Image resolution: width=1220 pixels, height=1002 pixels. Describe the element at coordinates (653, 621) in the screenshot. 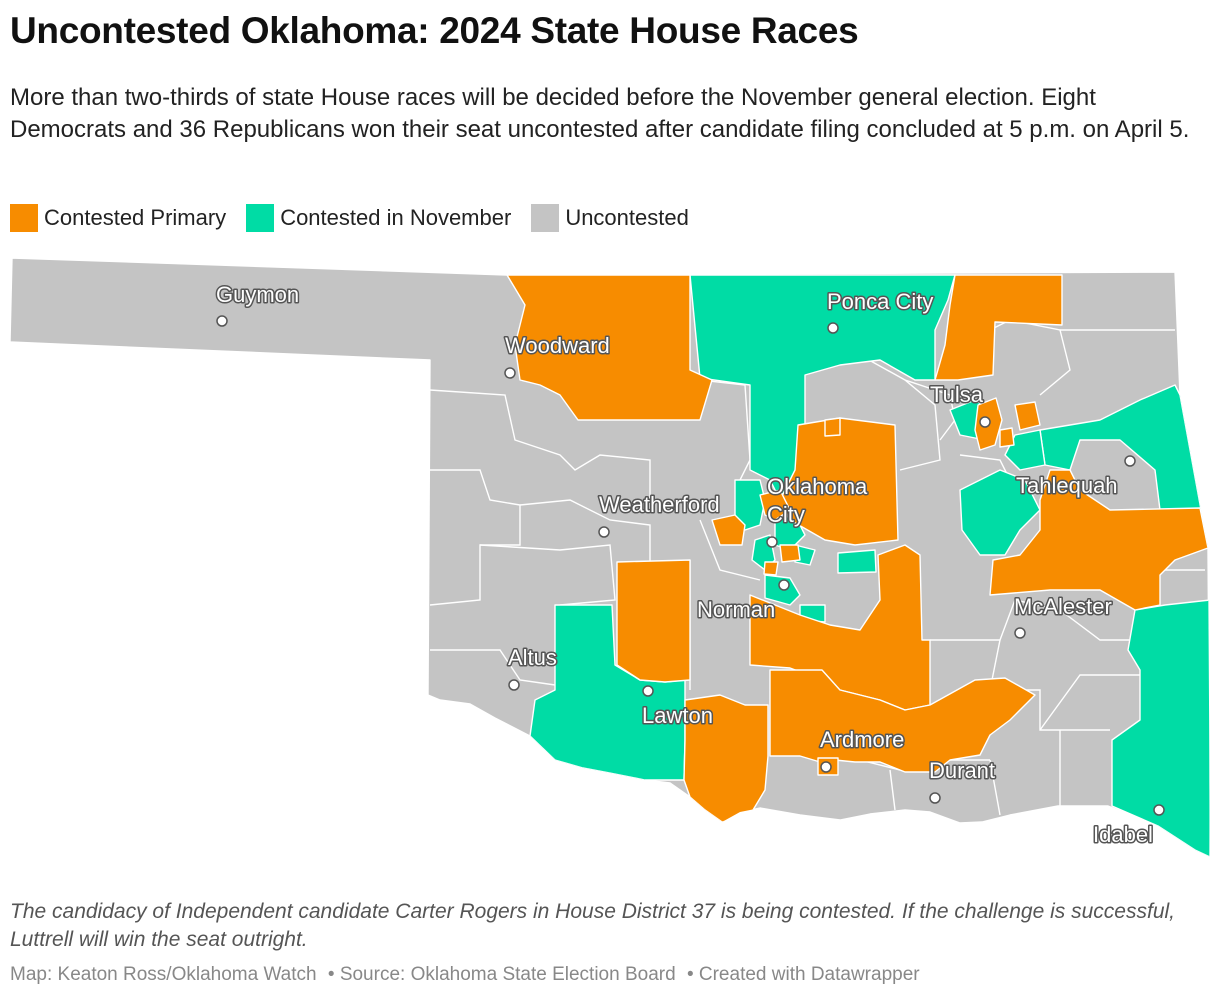

I see `district-southwest-central` at that location.